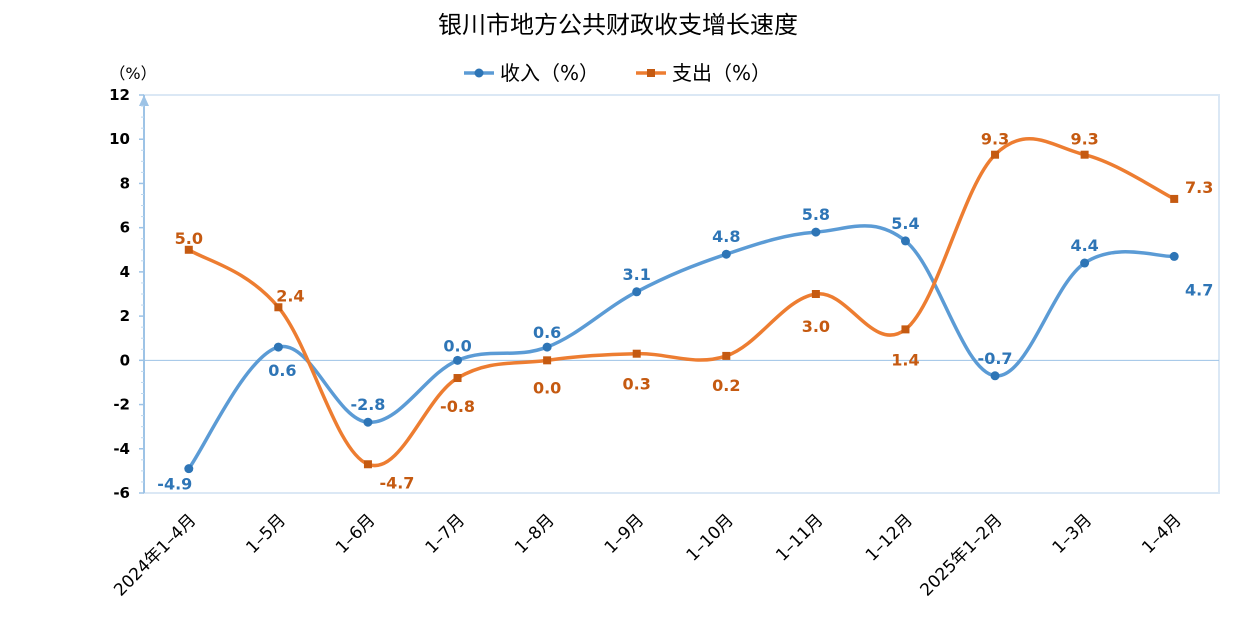  Describe the element at coordinates (125, 360) in the screenshot. I see `y-tick-label: 0` at that location.